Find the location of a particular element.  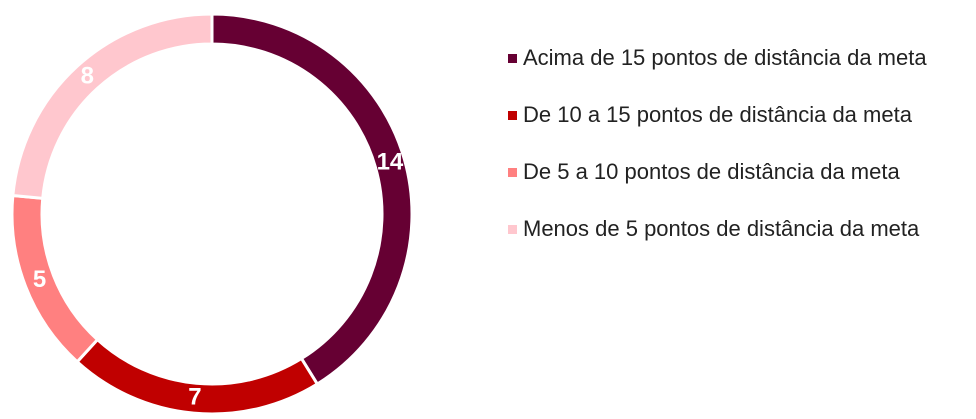

legend-label: Menos de 5 pontos de distância da meta is located at coordinates (721, 228).